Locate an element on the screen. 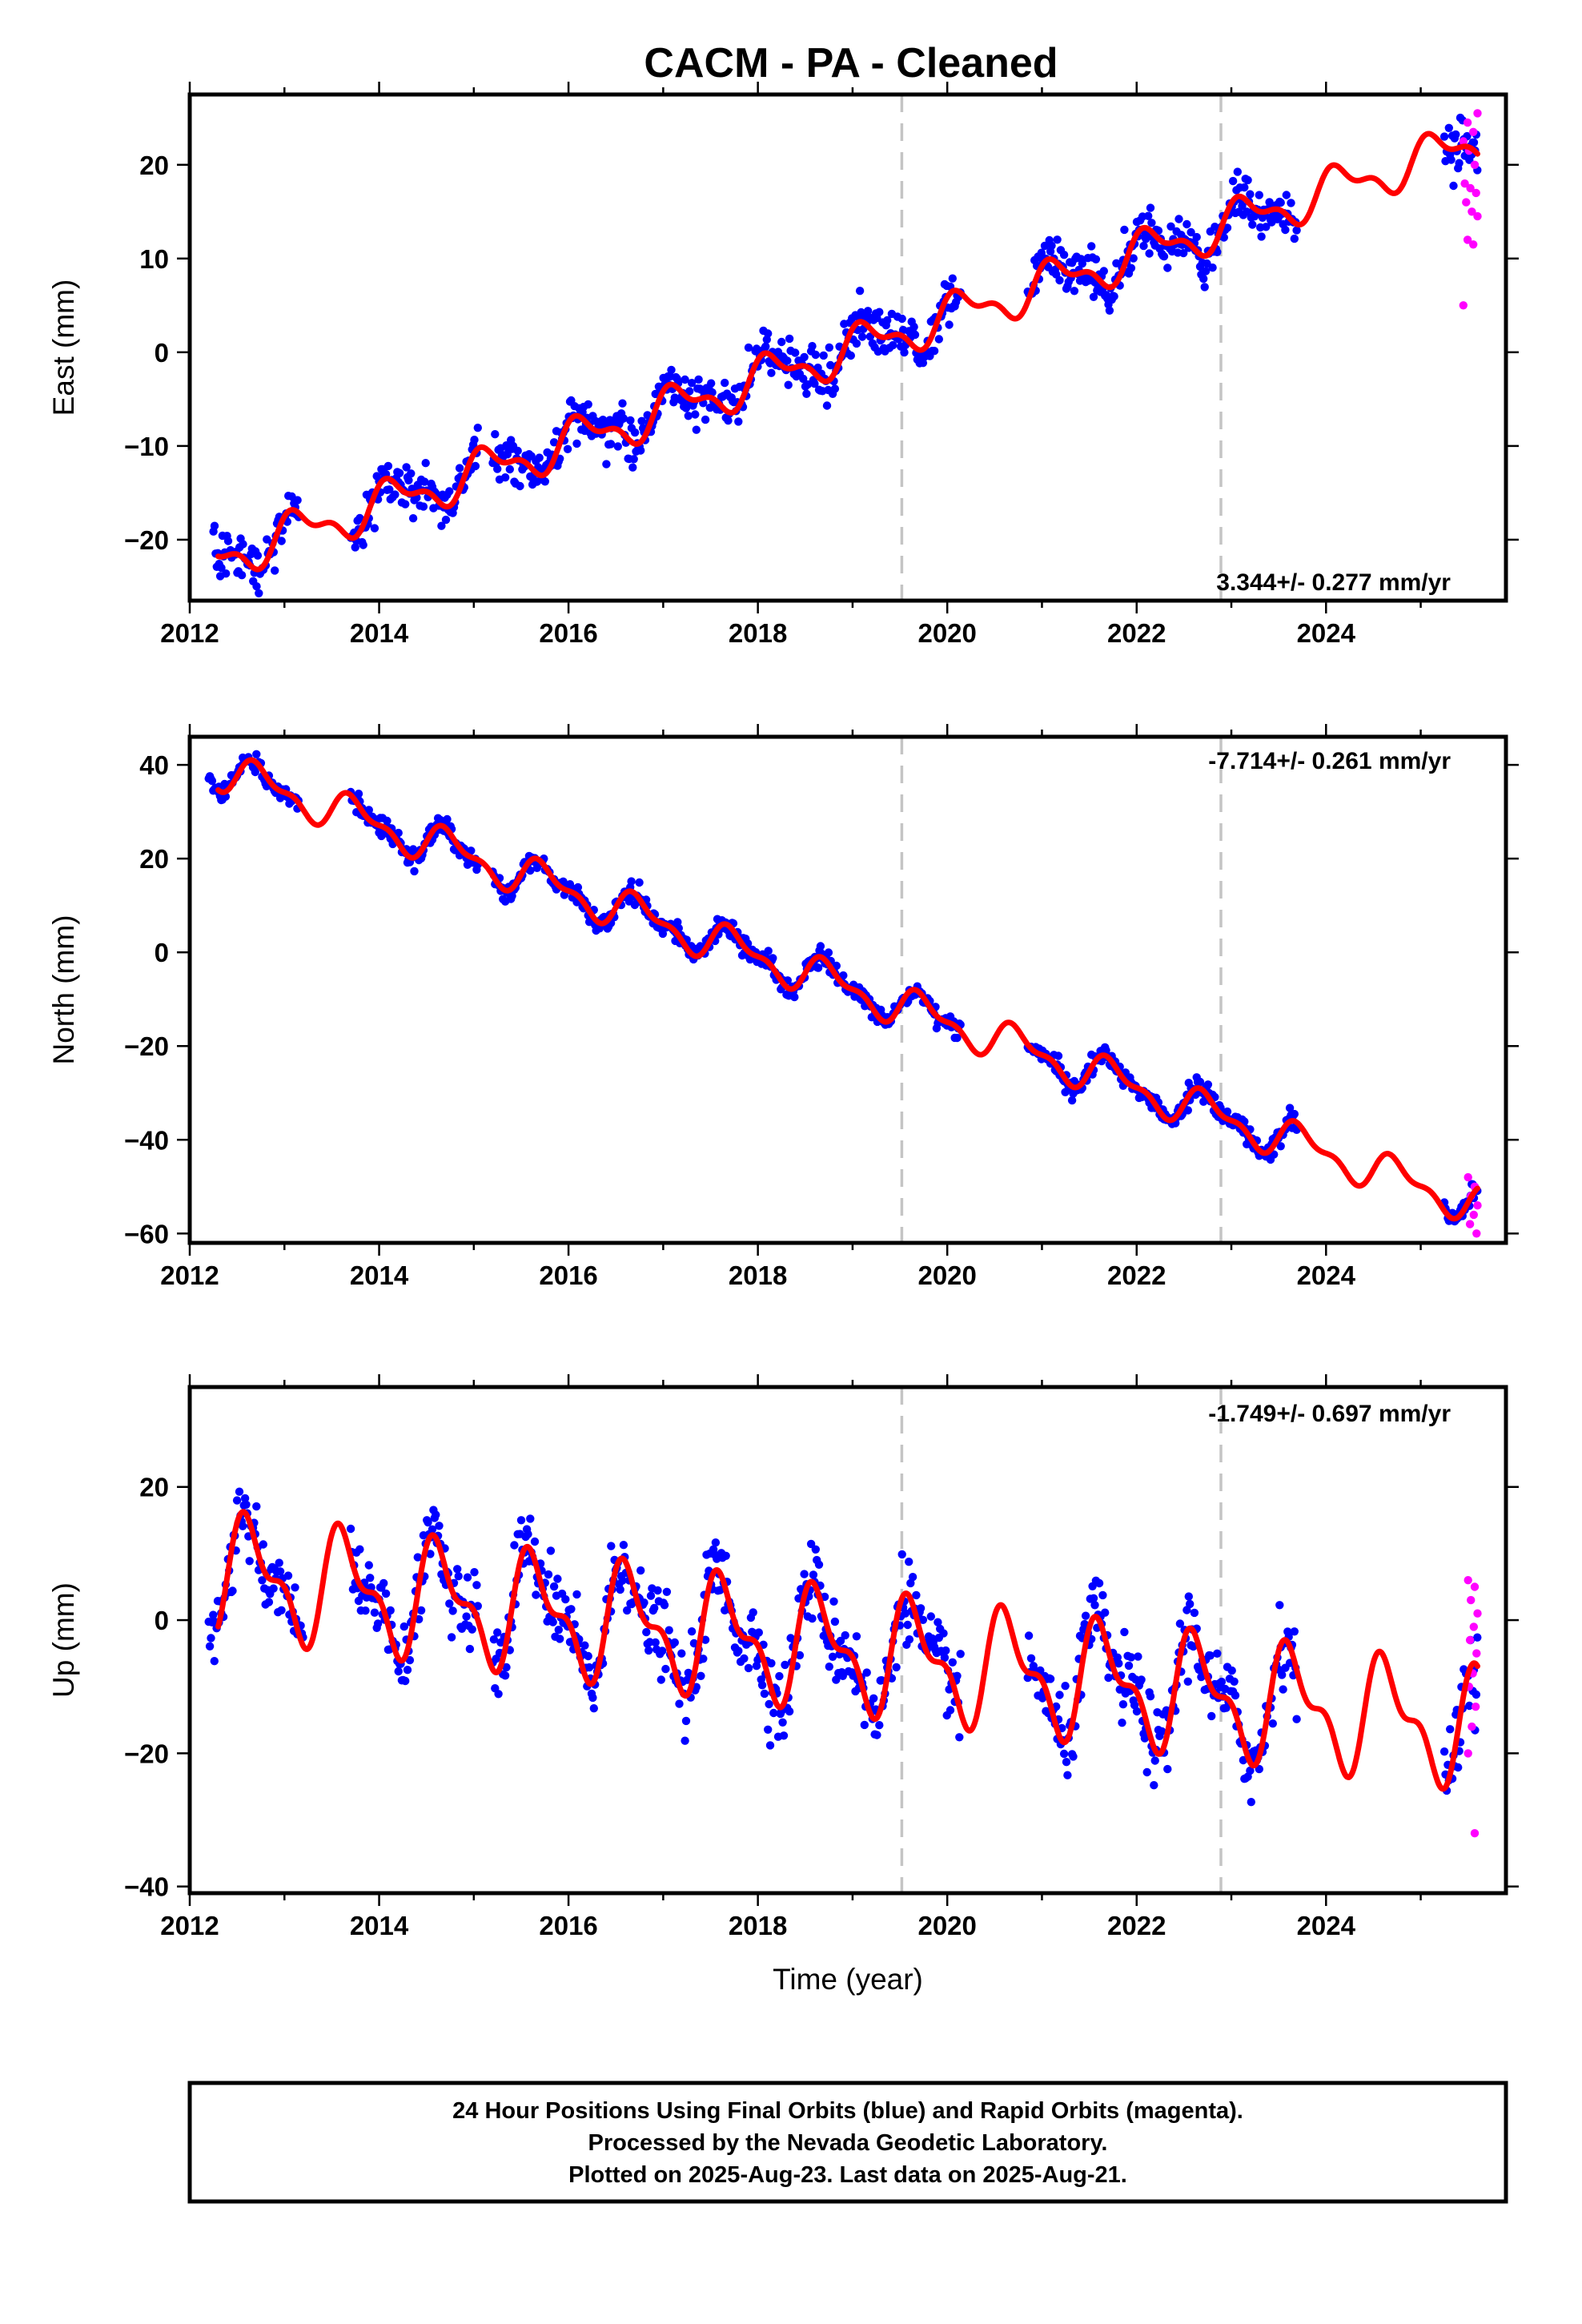 The width and height of the screenshot is (1582, 2324). x-axis-label: Time (year) is located at coordinates (848, 1979).